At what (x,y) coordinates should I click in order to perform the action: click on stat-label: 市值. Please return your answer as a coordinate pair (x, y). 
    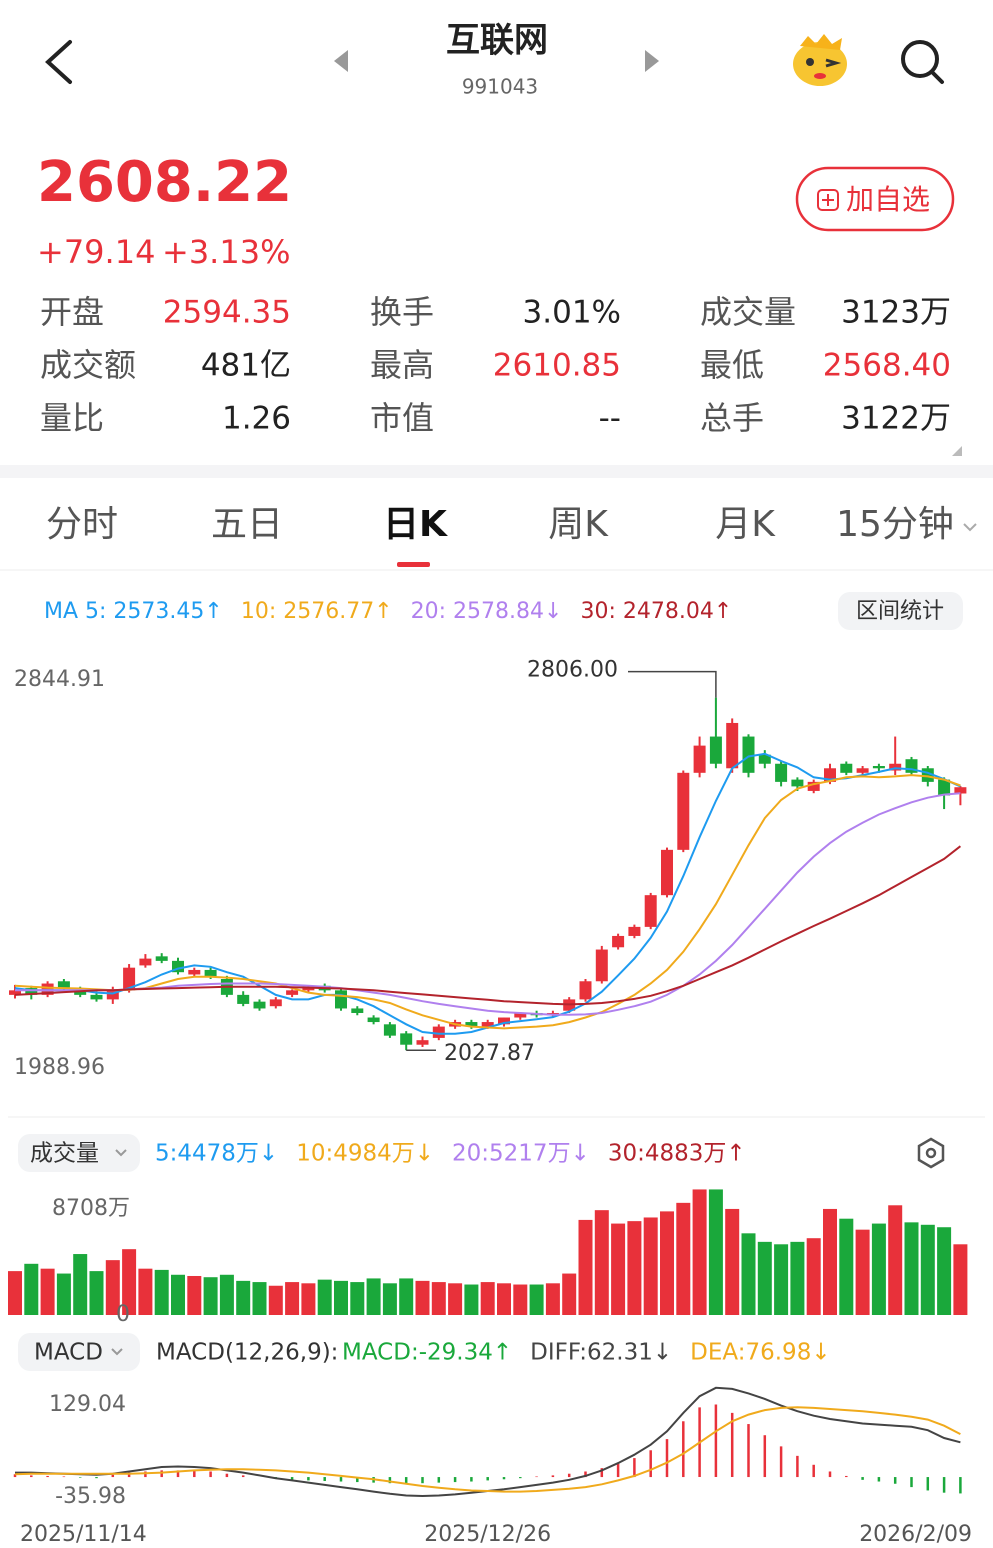
    Looking at the image, I should click on (402, 418).